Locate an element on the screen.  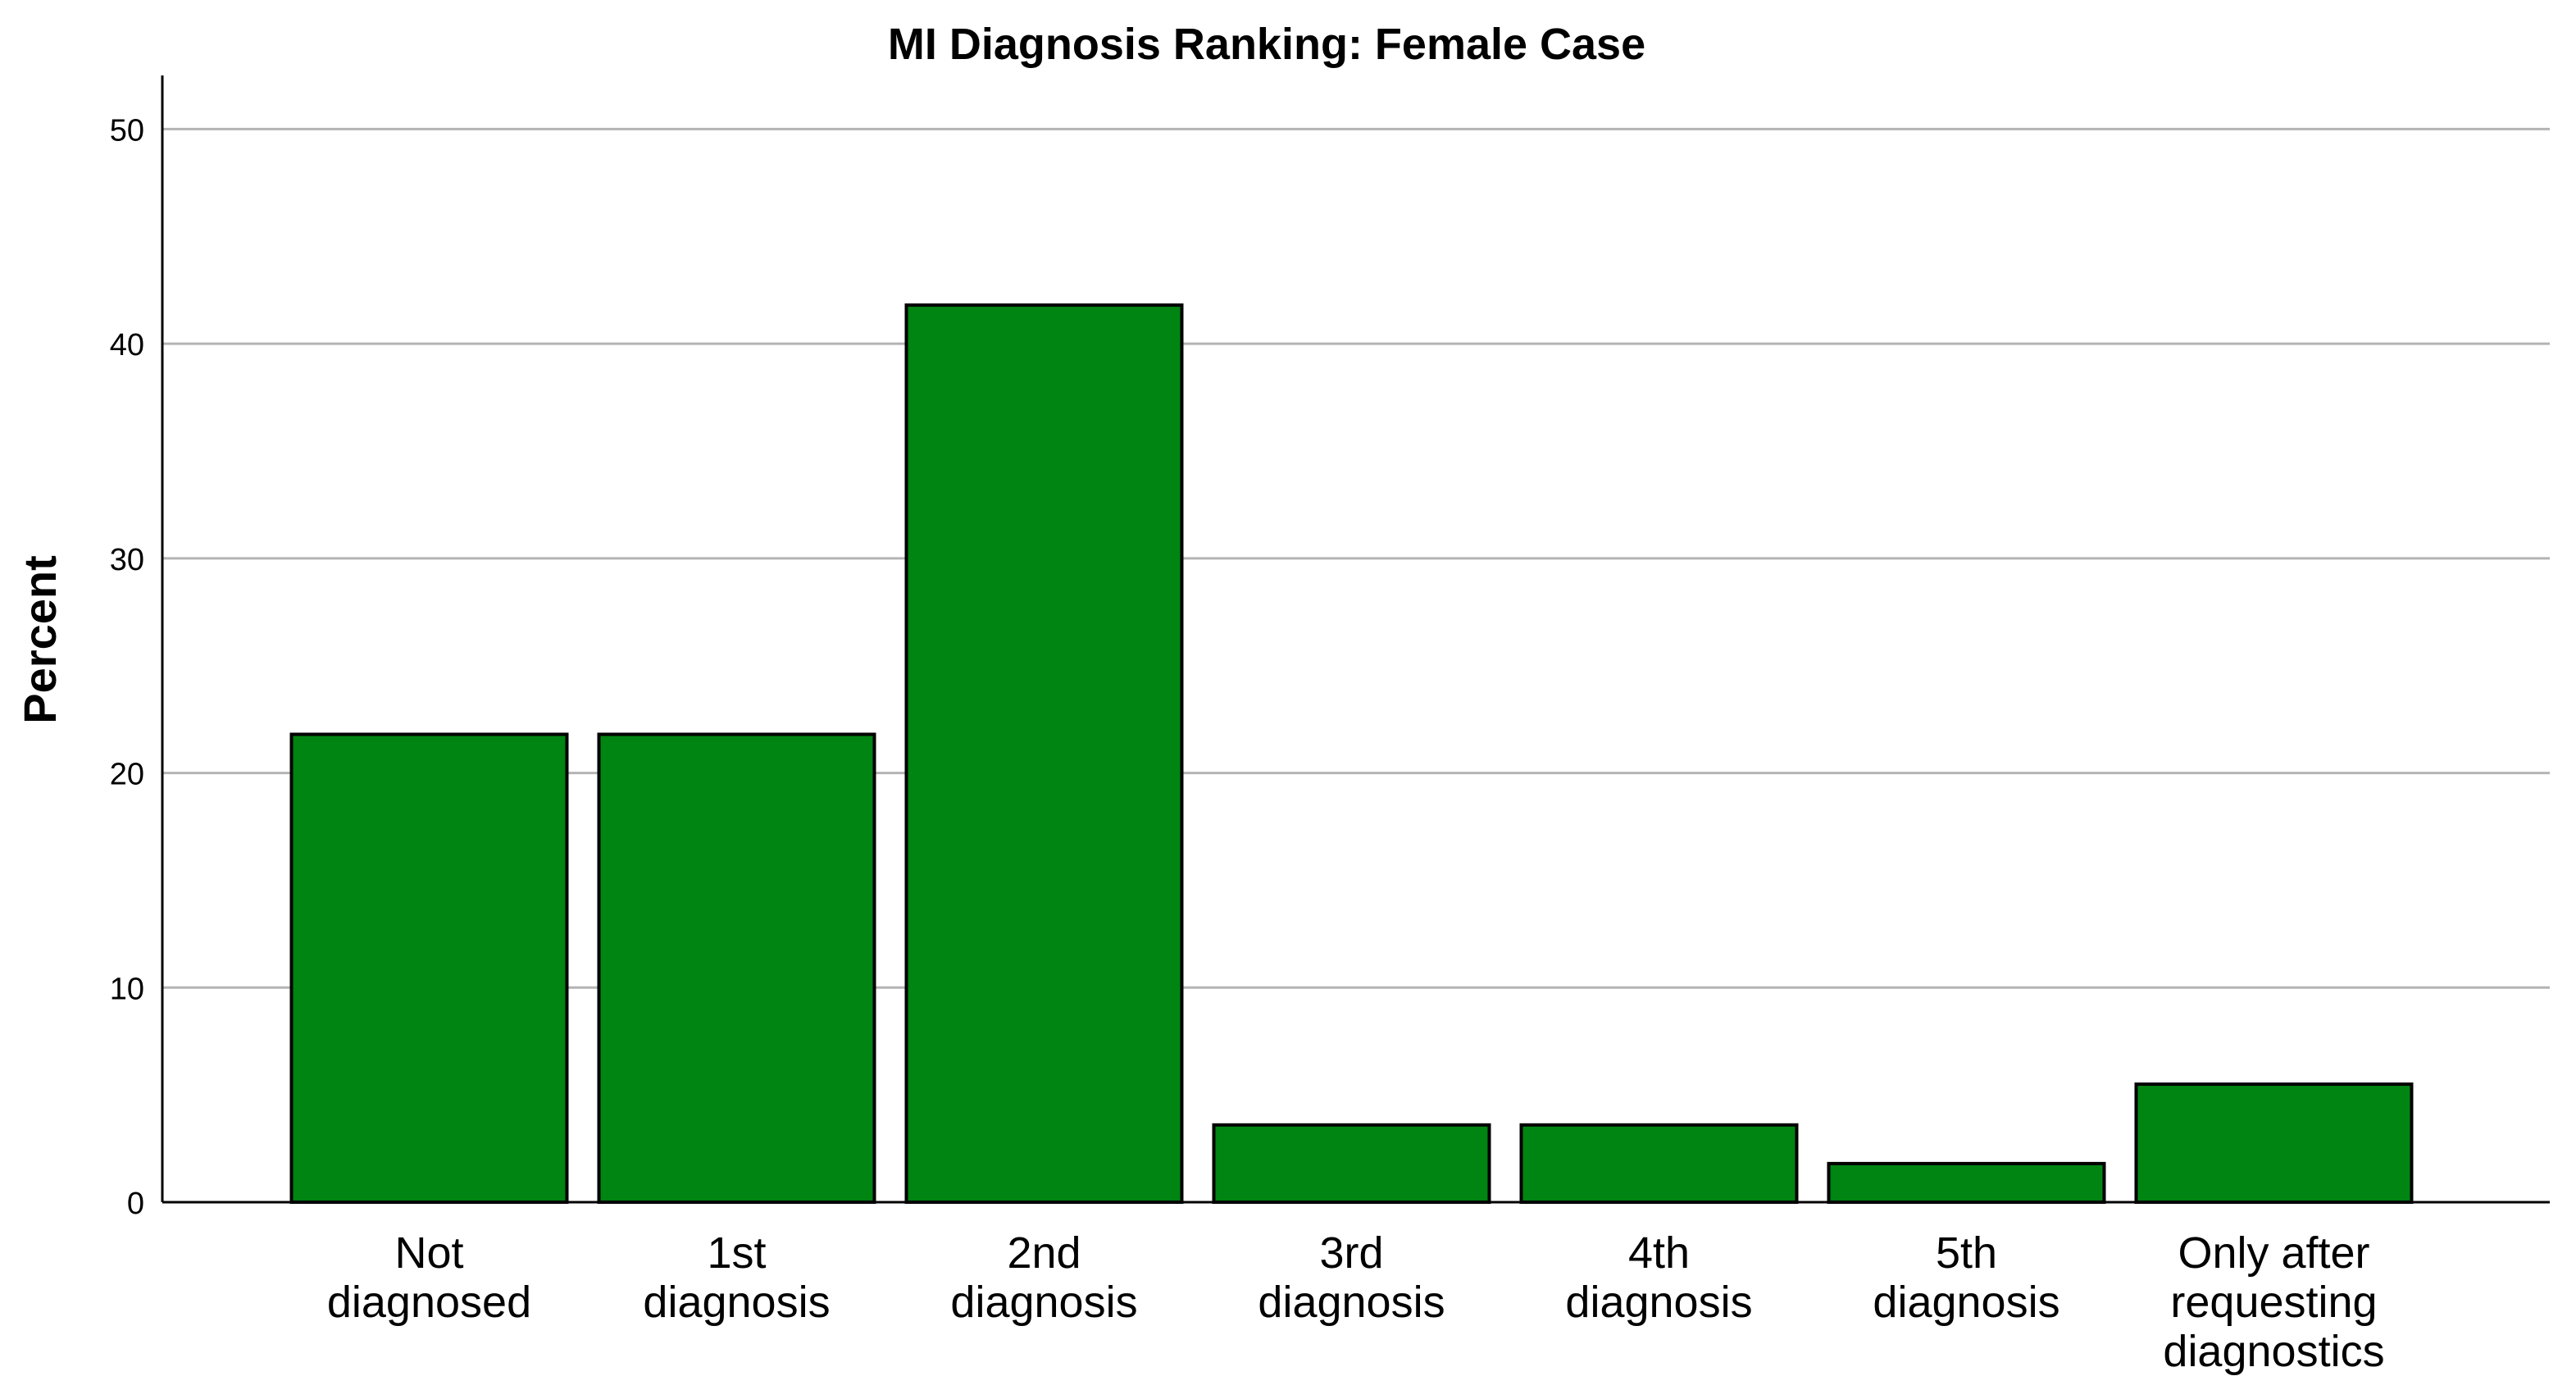
x-tick-label: 2nd diagnosis is located at coordinates (1043, 1277).